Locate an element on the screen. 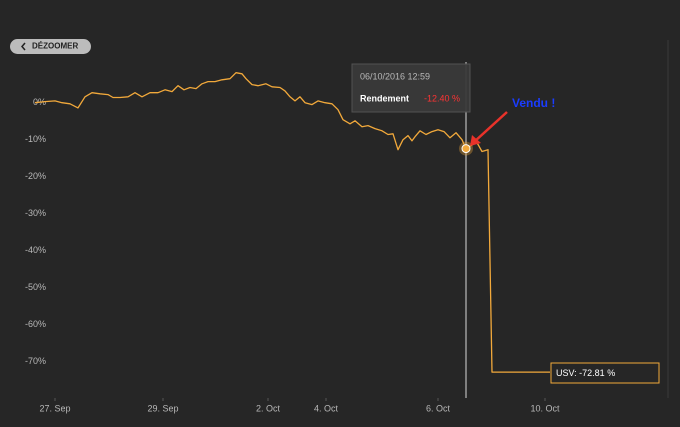 The height and width of the screenshot is (427, 680). y-tick-label: -50% is located at coordinates (35, 287).